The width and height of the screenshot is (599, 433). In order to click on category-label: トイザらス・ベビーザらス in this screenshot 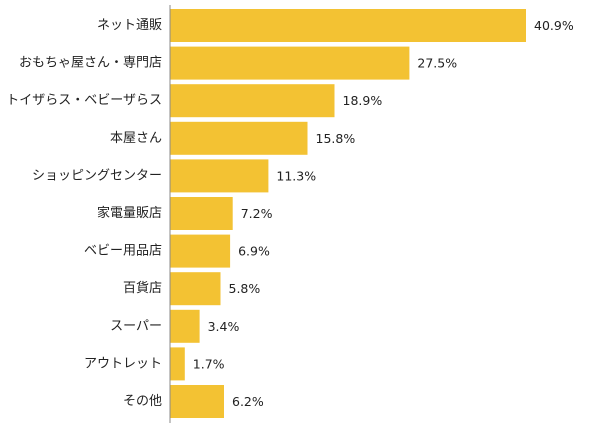, I will do `click(84, 100)`.